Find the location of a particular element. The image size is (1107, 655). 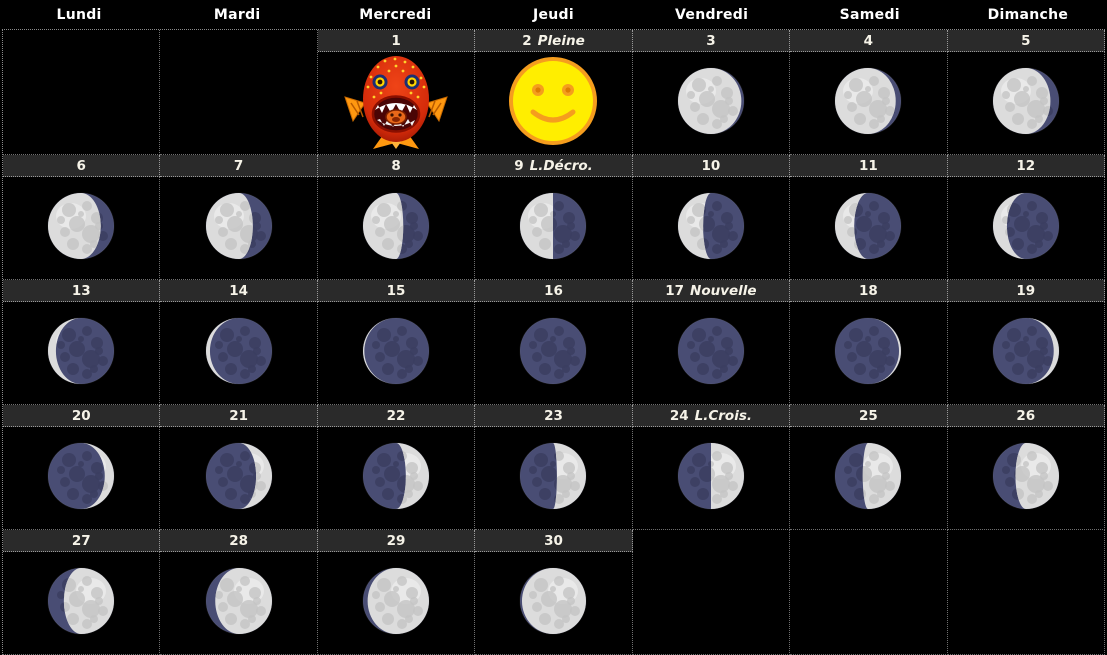

day-number-strip: 3 is located at coordinates (711, 41).